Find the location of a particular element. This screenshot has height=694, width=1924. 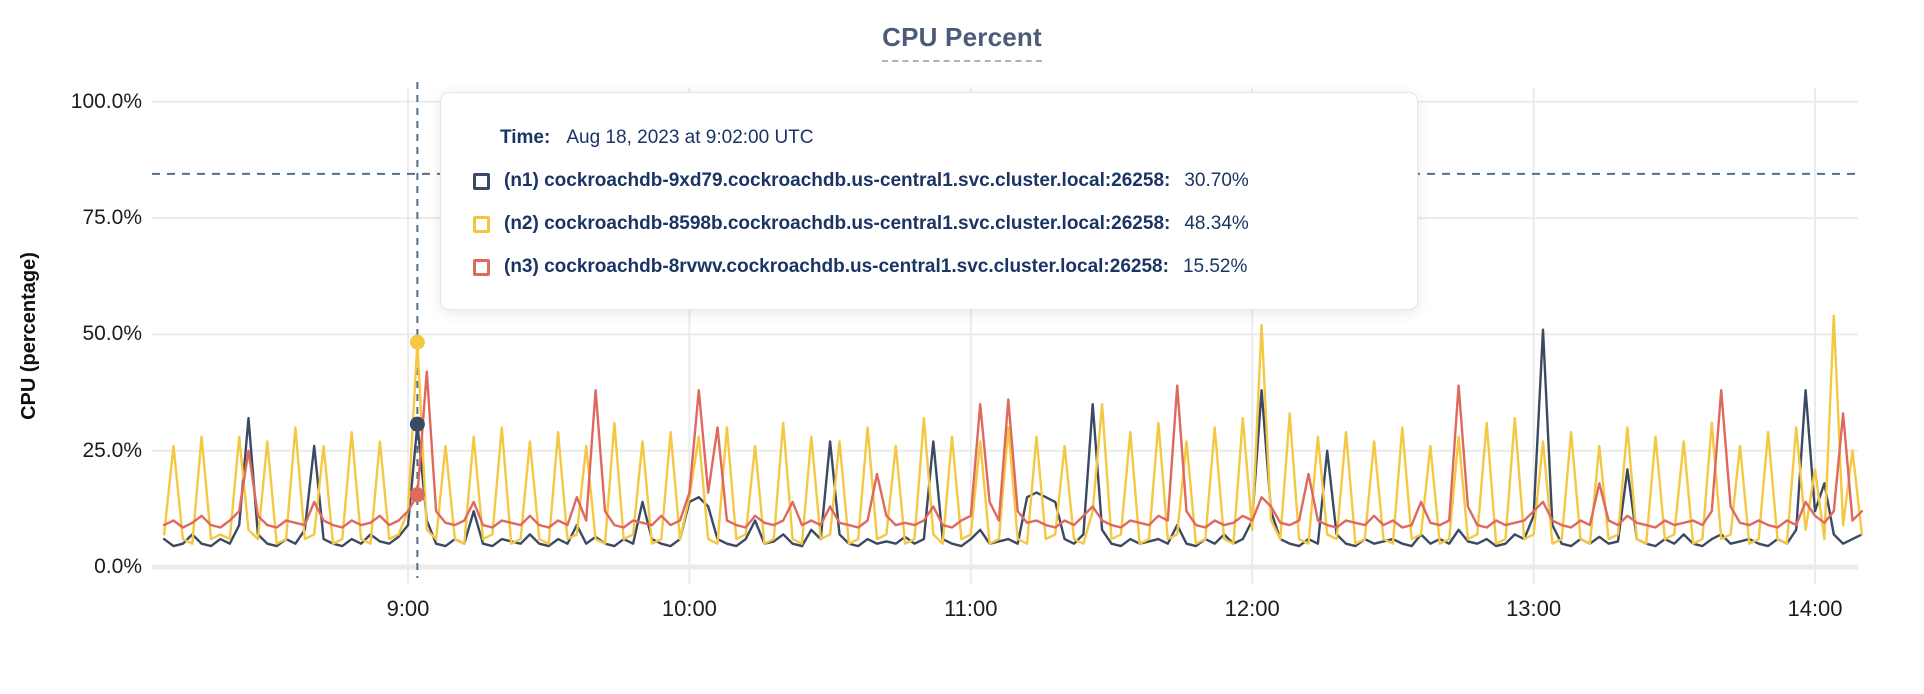

tooltip-time-label: Time: is located at coordinates (525, 137).